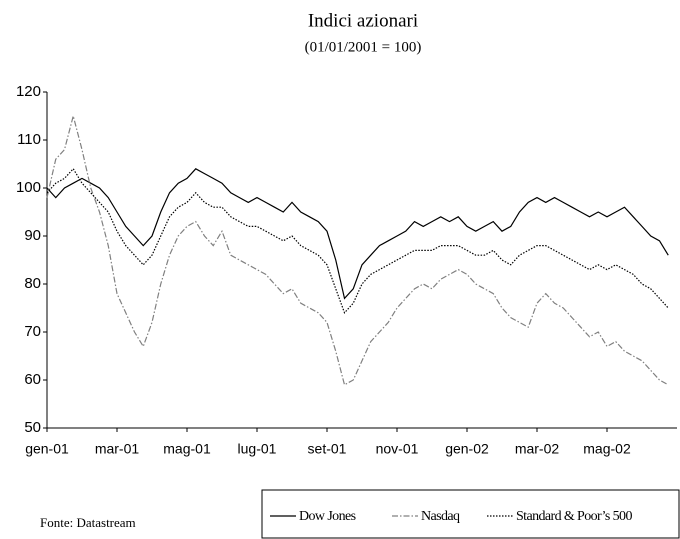  Describe the element at coordinates (574, 516) in the screenshot. I see `legend-label: Standard & Poor’s 500` at that location.